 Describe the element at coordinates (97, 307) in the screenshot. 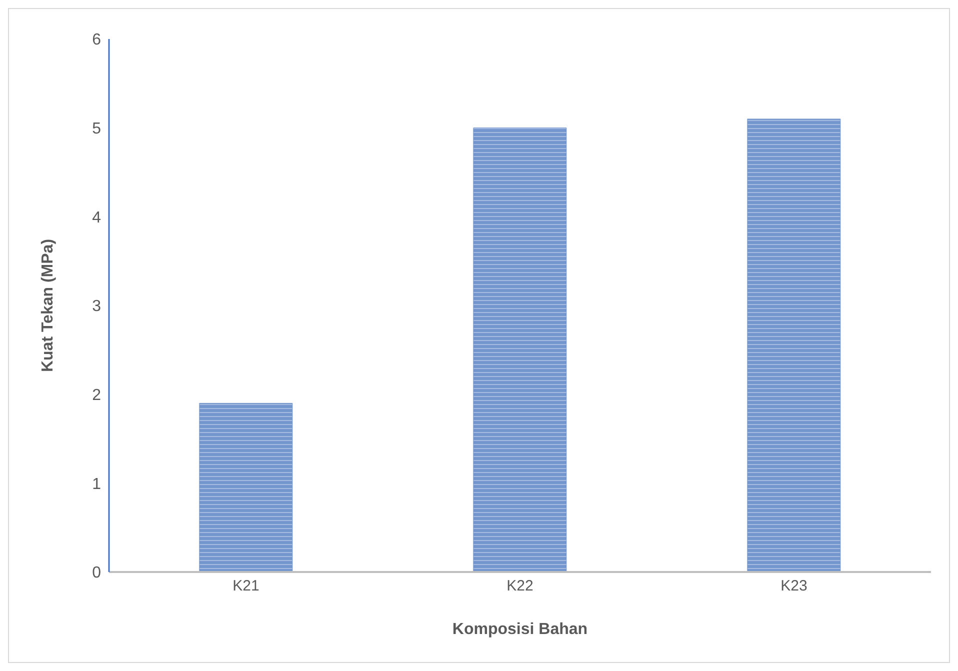

I see `y-tick-label: 3` at that location.